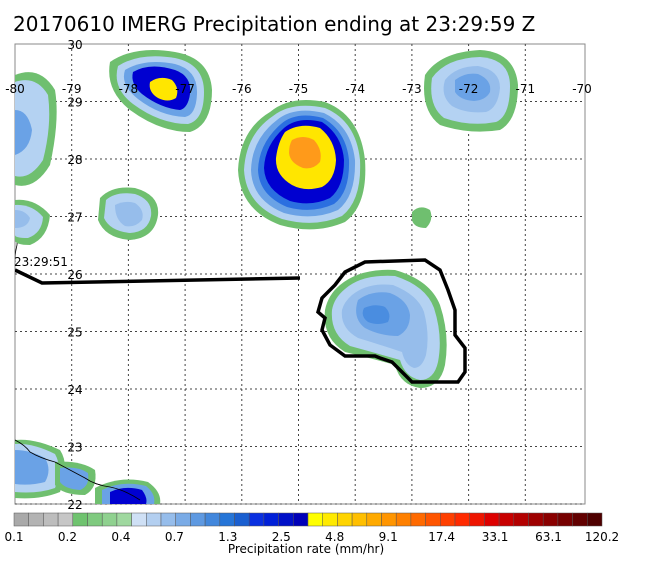 The height and width of the screenshot is (571, 668). What do you see at coordinates (385, 328) in the screenshot?
I see `rain-cell-southeast` at bounding box center [385, 328].